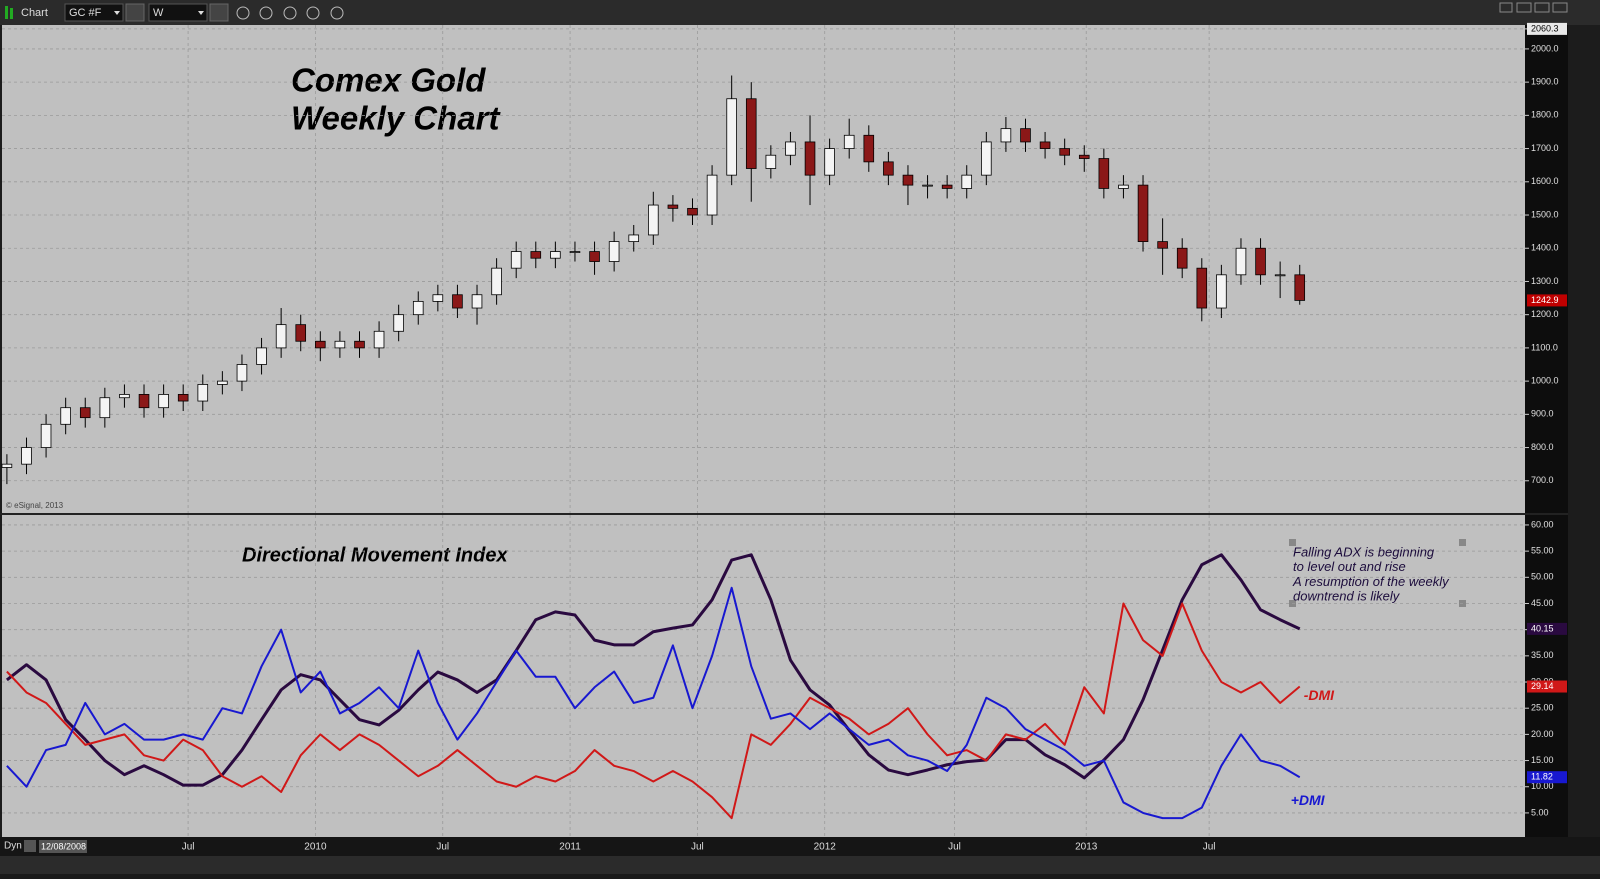  Describe the element at coordinates (94, 12) in the screenshot. I see `symbol-box` at that location.